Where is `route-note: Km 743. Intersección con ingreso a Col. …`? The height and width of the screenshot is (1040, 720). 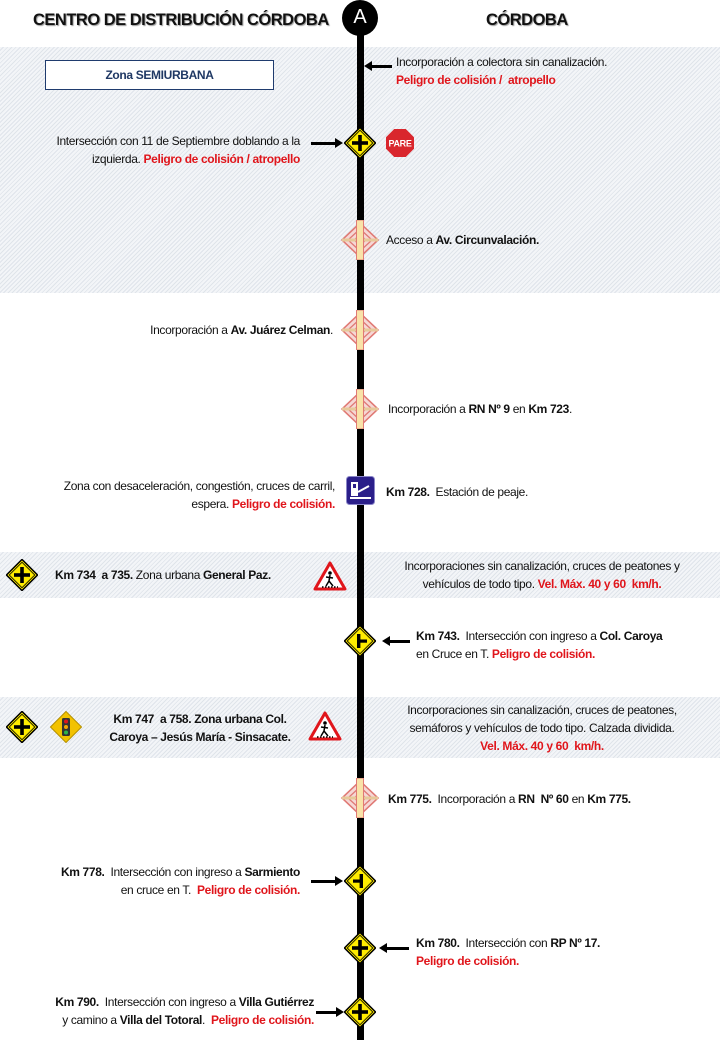 route-note: Km 743. Intersección con ingreso a Col. … is located at coordinates (539, 645).